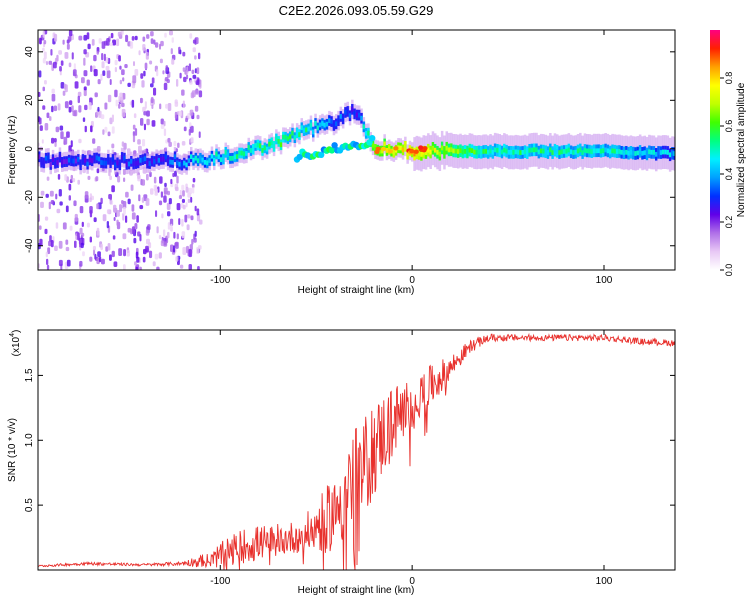  I want to click on y-tick-label: 40, so click(29, 52).